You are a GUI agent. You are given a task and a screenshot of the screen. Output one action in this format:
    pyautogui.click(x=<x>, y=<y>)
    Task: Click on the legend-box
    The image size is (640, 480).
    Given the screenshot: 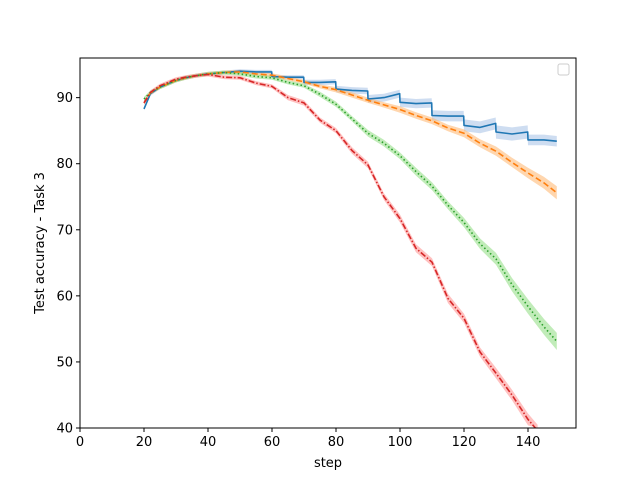 What is the action you would take?
    pyautogui.click(x=563, y=69)
    